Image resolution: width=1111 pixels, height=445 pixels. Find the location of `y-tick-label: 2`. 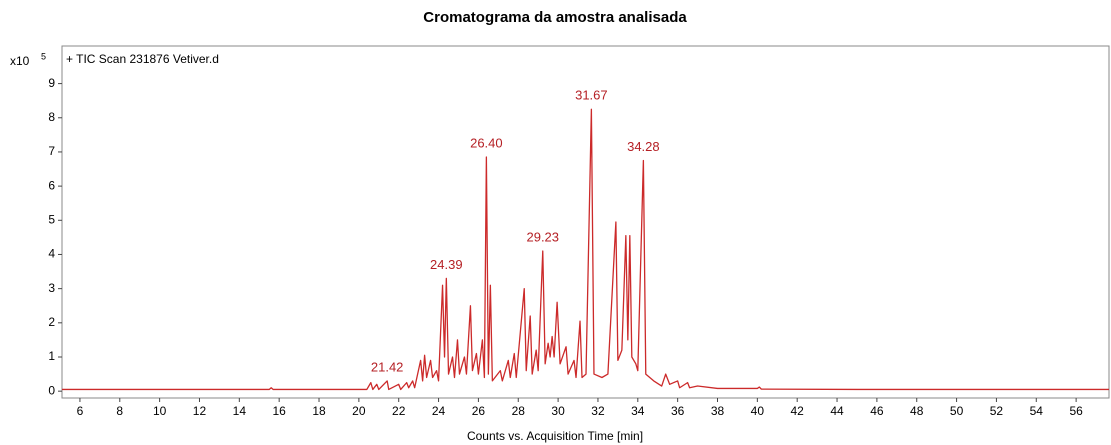

y-tick-label: 2 is located at coordinates (51, 322).